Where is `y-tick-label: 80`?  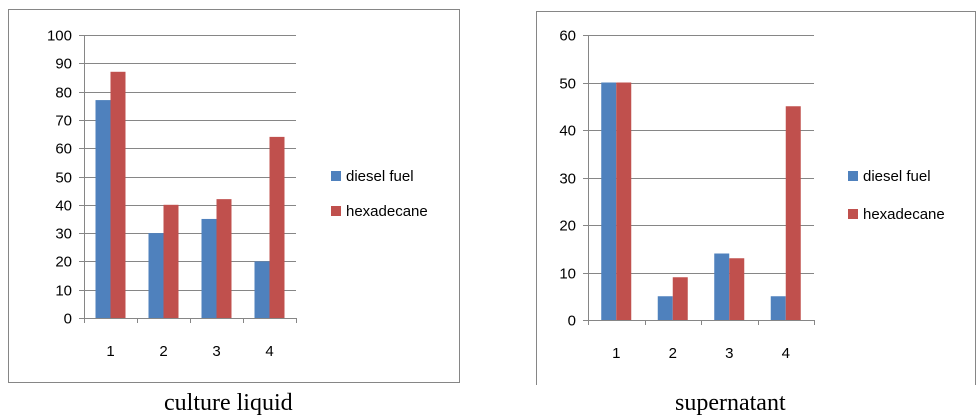
y-tick-label: 80 is located at coordinates (63, 93).